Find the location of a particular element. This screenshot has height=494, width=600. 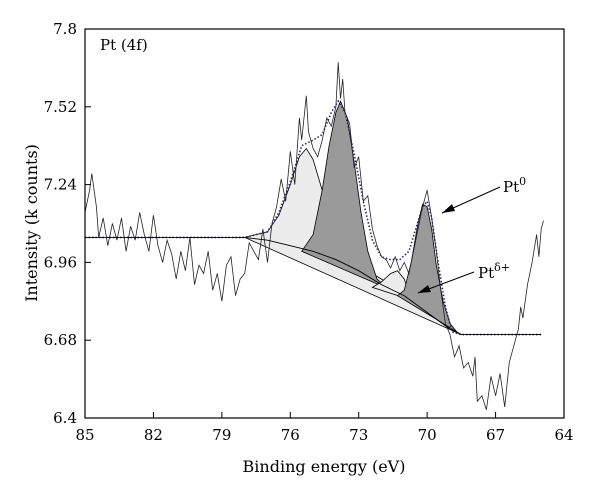

y-tick-label: 6.4 is located at coordinates (65, 418).